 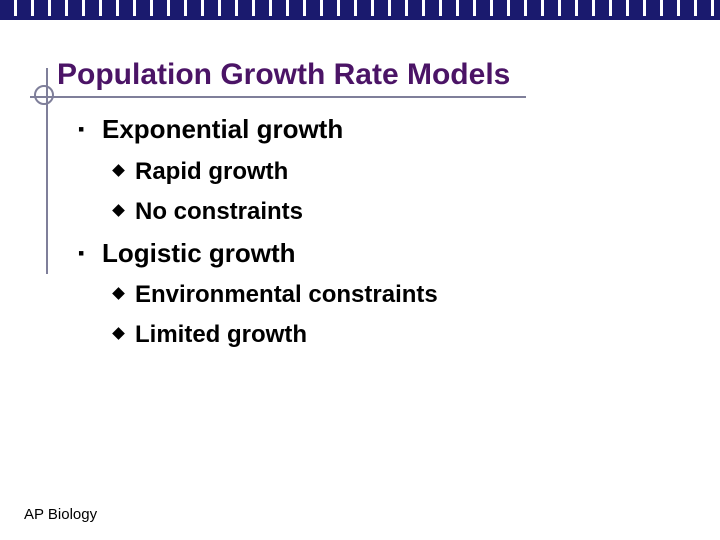 What do you see at coordinates (199, 253) in the screenshot?
I see `bullet-text: Logistic growth` at bounding box center [199, 253].